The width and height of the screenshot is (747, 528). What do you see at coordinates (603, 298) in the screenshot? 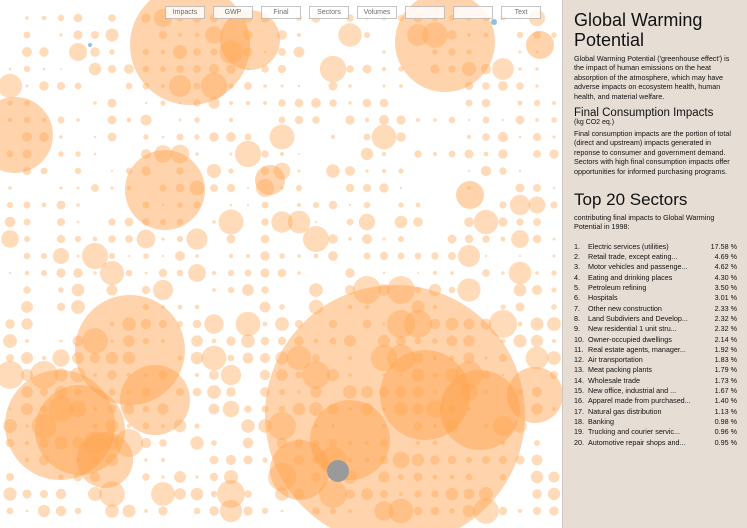
I see `sector-name: Hospitals` at bounding box center [603, 298].